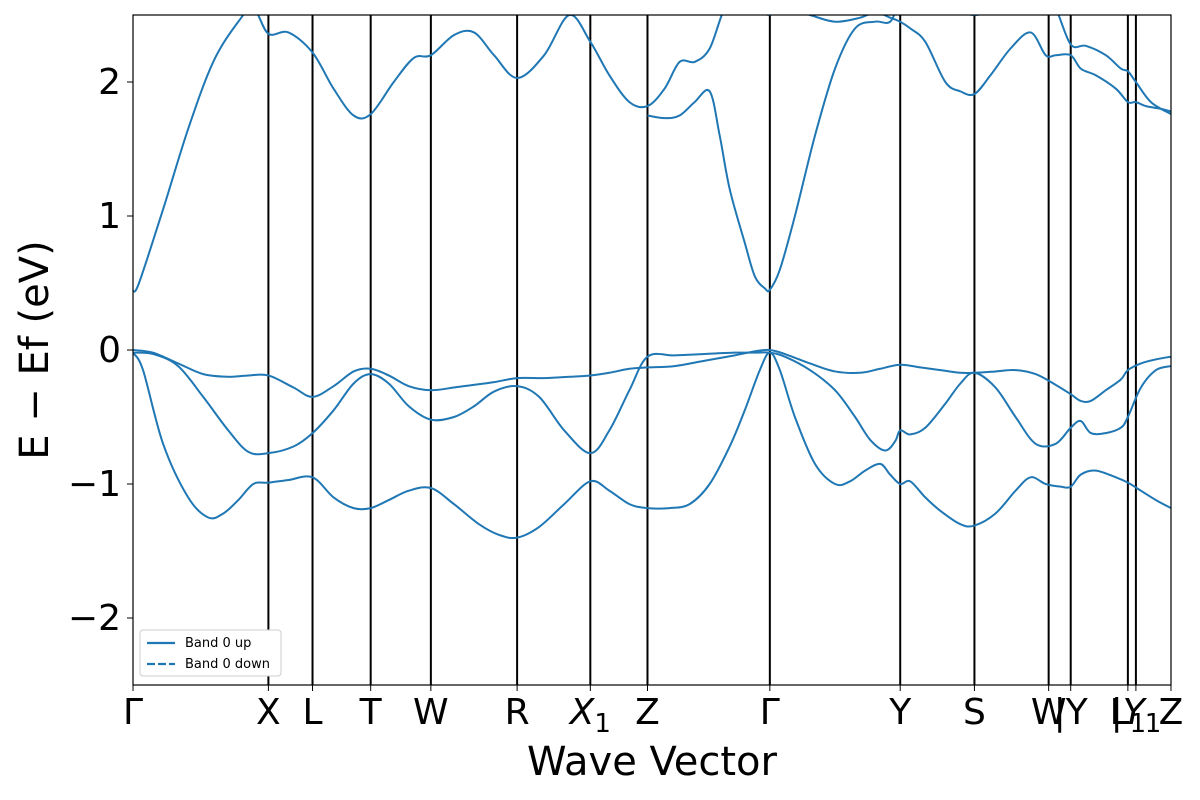 This screenshot has height=800, width=1200. I want to click on x-tick-label: S, so click(974, 712).